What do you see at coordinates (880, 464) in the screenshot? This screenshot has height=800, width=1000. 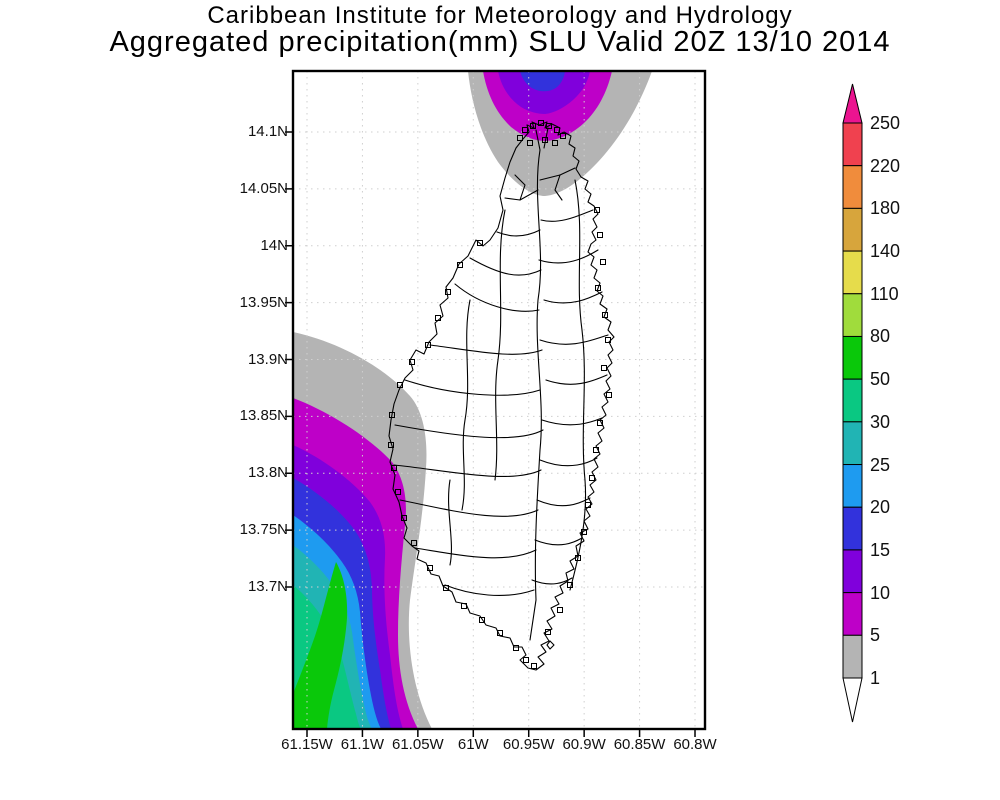 I see `colorbar-label: 25` at bounding box center [880, 464].